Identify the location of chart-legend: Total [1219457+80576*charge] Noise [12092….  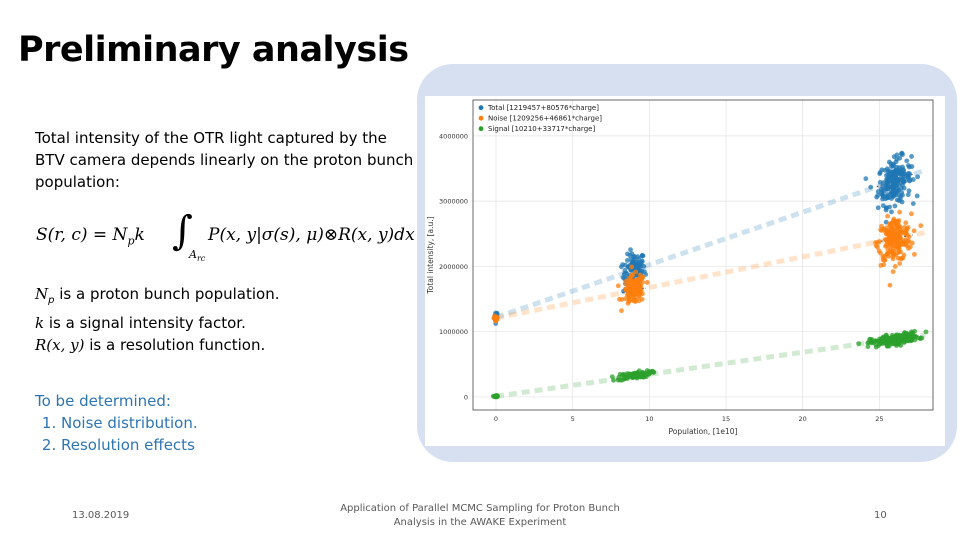
(540, 118).